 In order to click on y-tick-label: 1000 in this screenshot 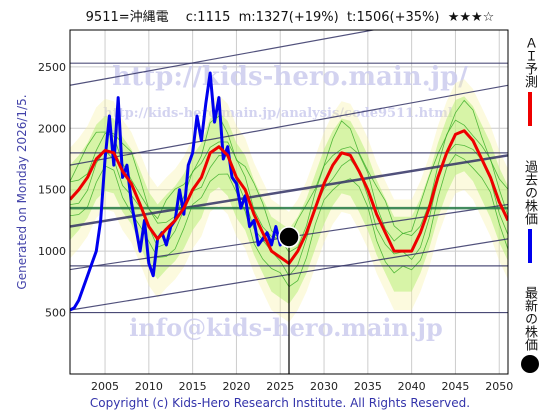, I will do `click(52, 251)`.